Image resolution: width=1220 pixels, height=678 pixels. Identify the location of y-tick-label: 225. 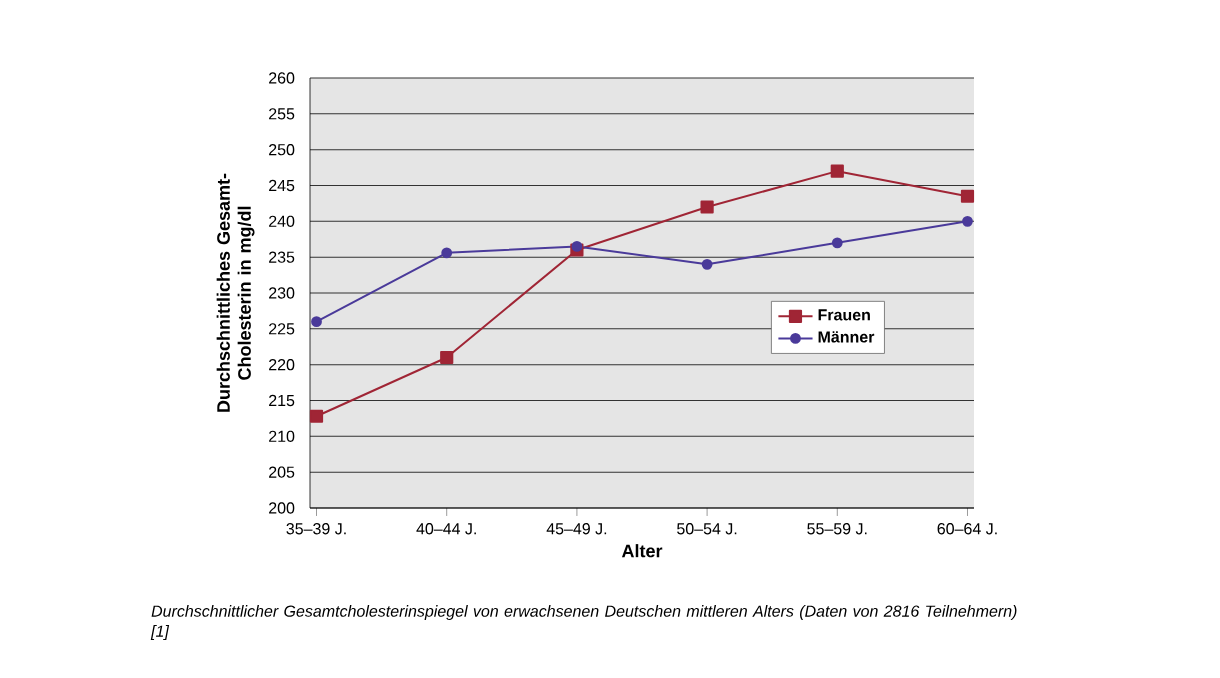
(282, 329).